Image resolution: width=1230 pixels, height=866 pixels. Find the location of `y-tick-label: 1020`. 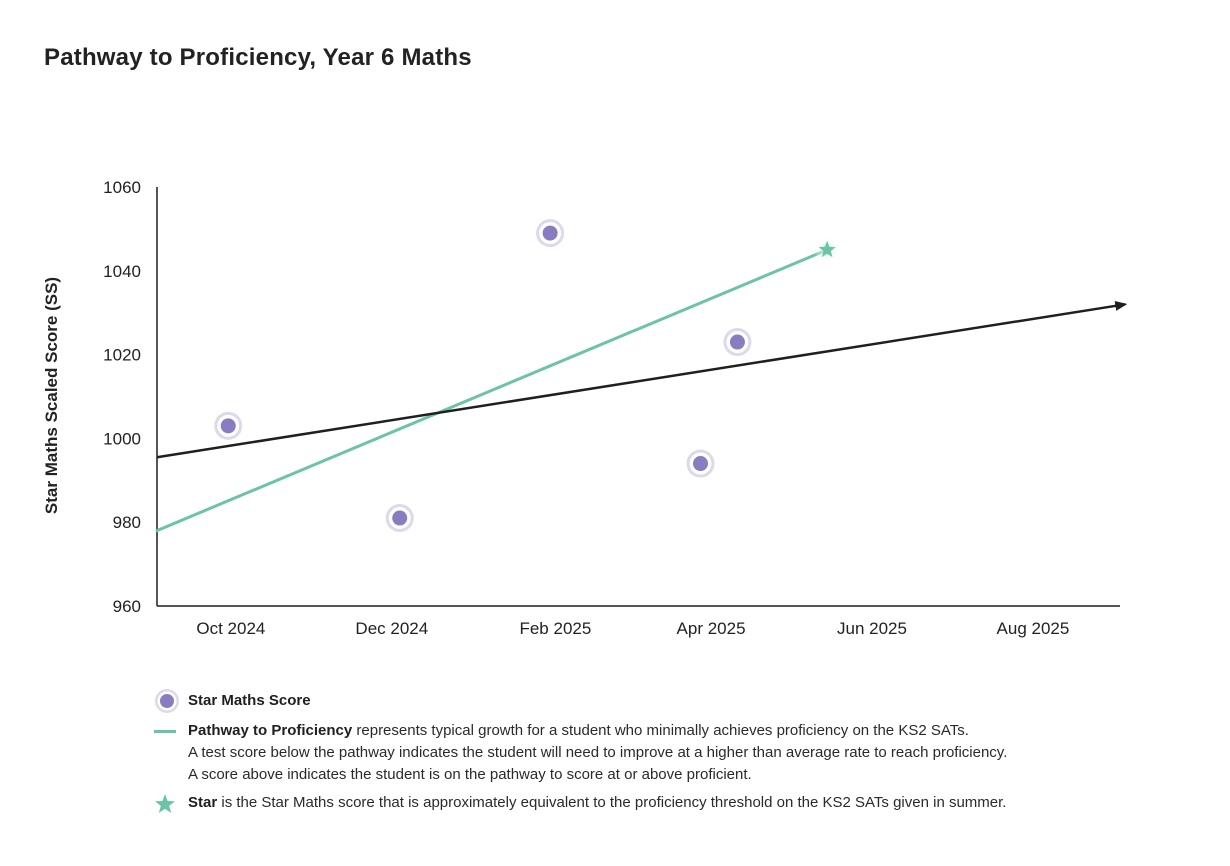

y-tick-label: 1020 is located at coordinates (122, 355).